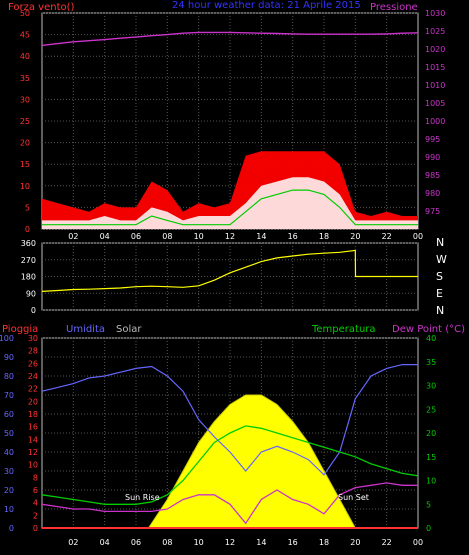 This screenshot has width=469, height=555. Describe the element at coordinates (33, 427) in the screenshot. I see `rain-y-tick-label: 16` at that location.